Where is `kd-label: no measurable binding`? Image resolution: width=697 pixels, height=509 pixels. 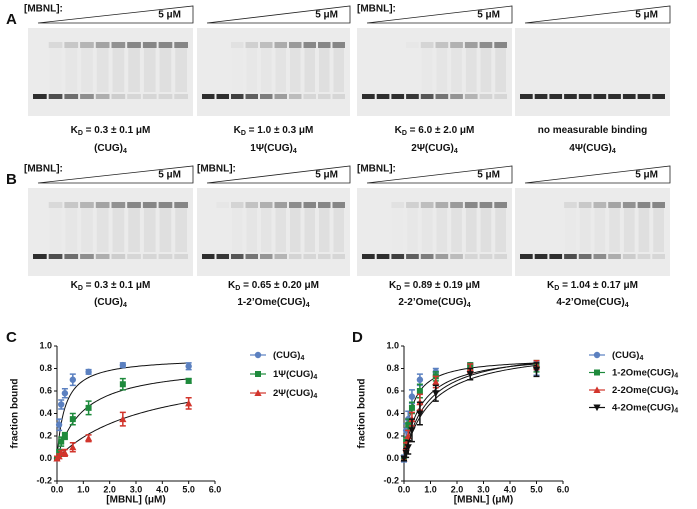 kd-label: no measurable binding is located at coordinates (592, 130).